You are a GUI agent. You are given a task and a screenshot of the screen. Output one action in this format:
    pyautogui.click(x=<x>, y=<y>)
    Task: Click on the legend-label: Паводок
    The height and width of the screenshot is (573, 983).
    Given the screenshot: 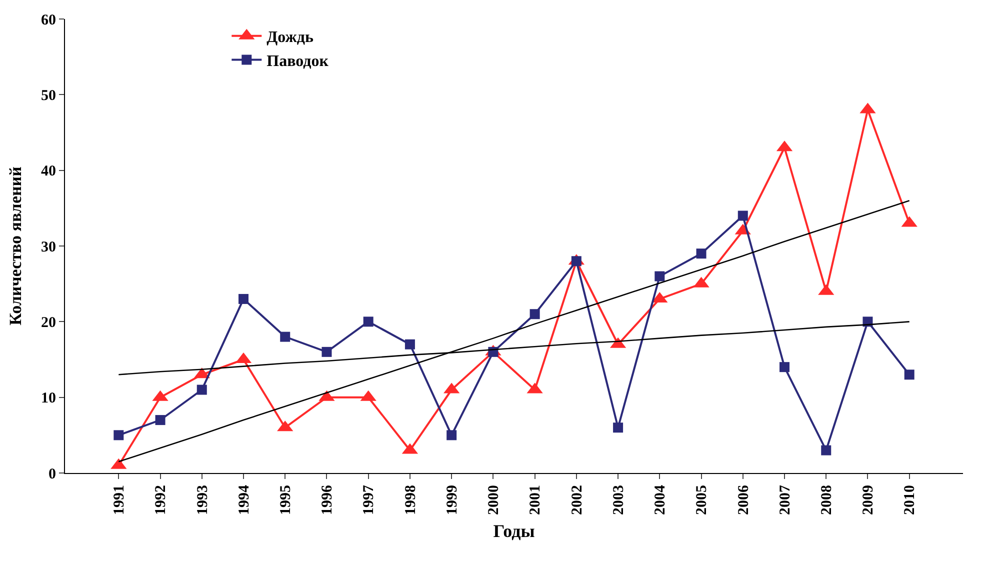 What is the action you would take?
    pyautogui.click(x=298, y=61)
    